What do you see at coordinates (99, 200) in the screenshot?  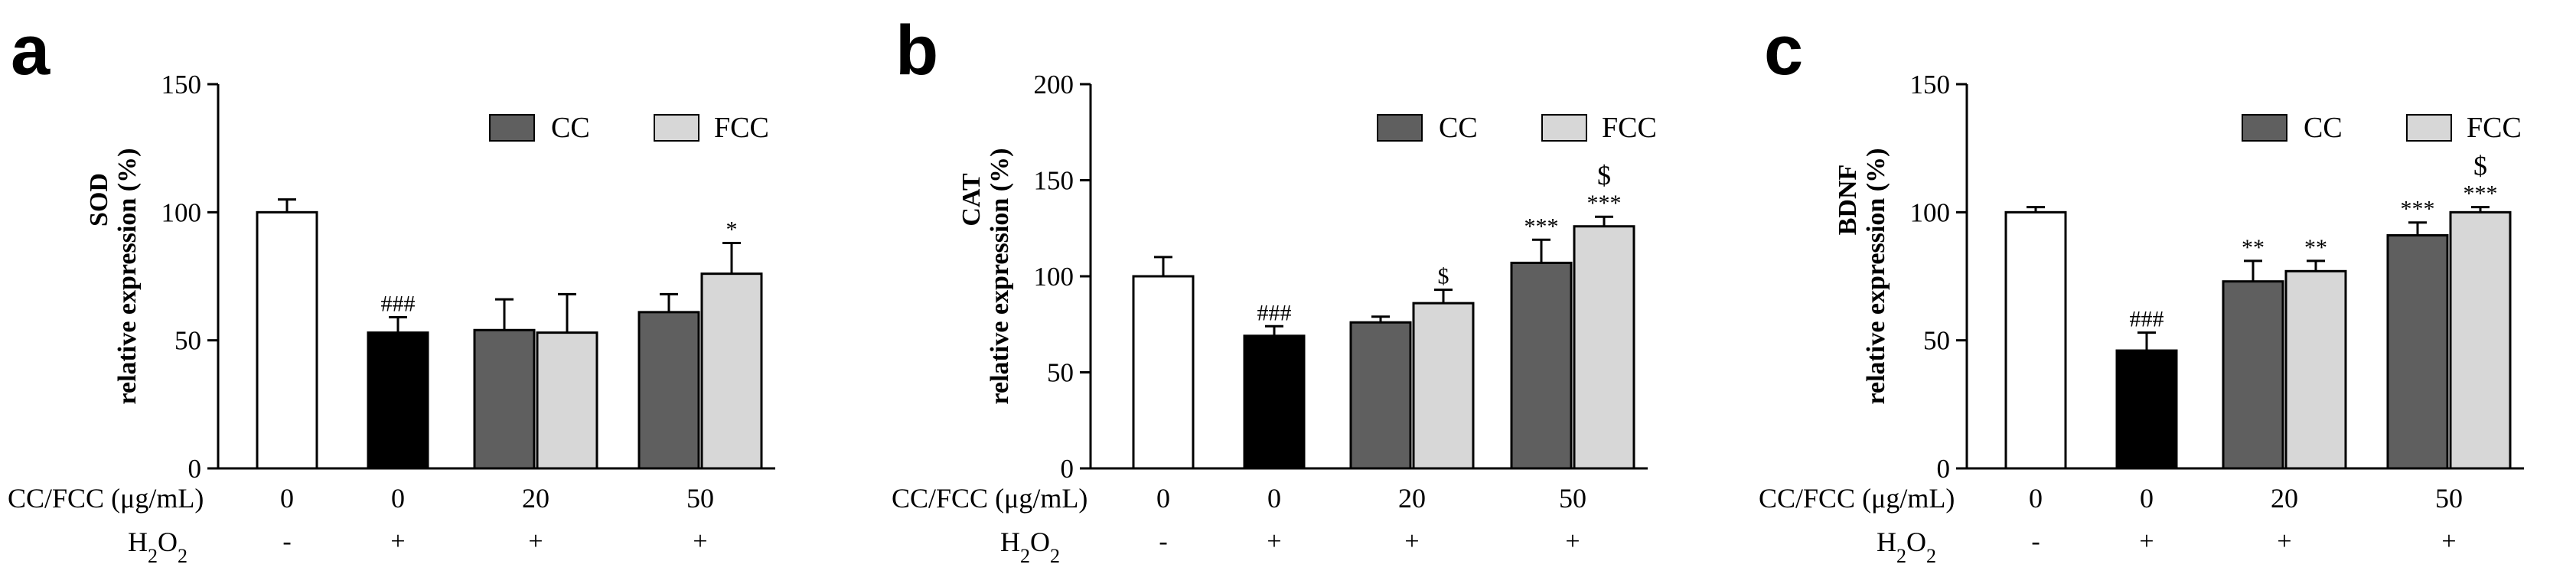 I see `y-axis-title: SOD` at bounding box center [99, 200].